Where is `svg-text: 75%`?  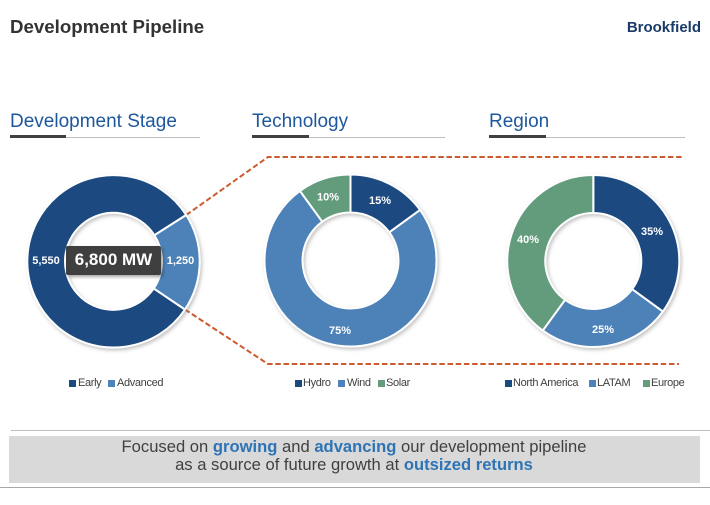
svg-text: 75% is located at coordinates (340, 331).